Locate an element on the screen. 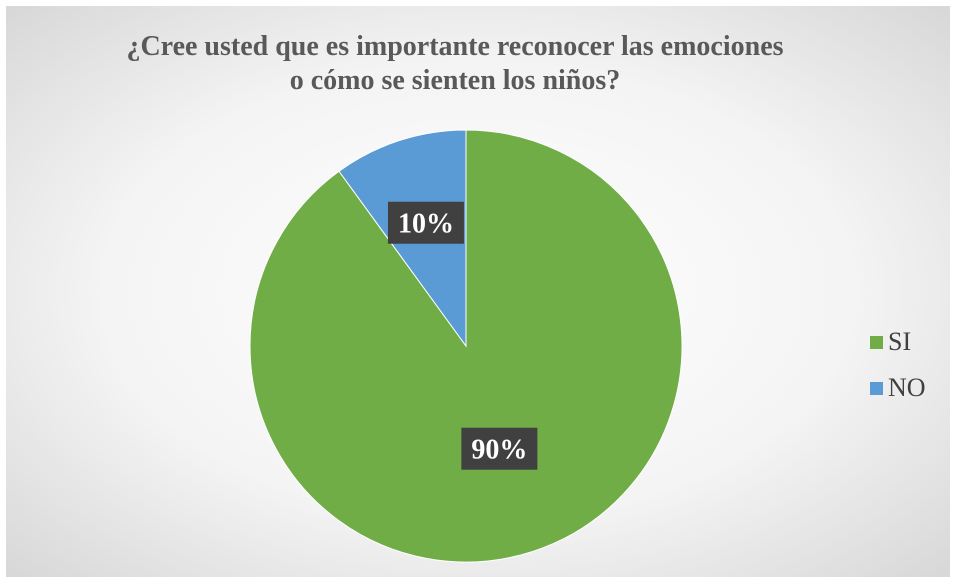  legend-swatch-si is located at coordinates (876, 342).